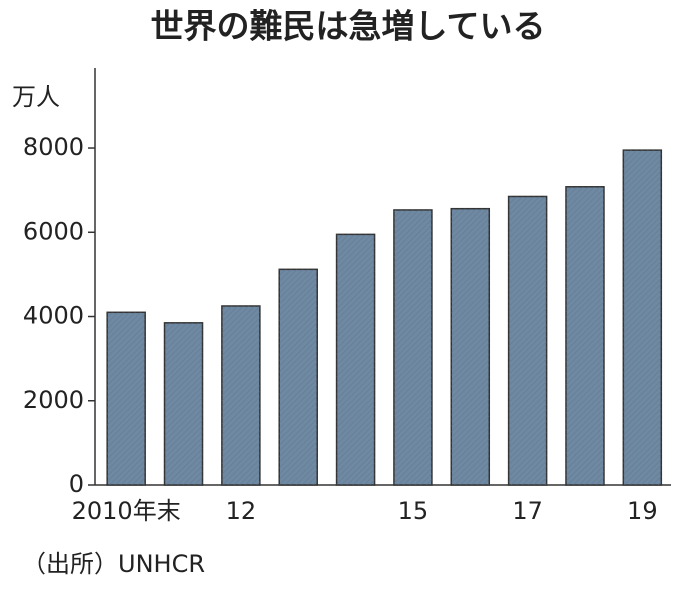  I want to click on x-tick-label: 17, so click(527, 511).